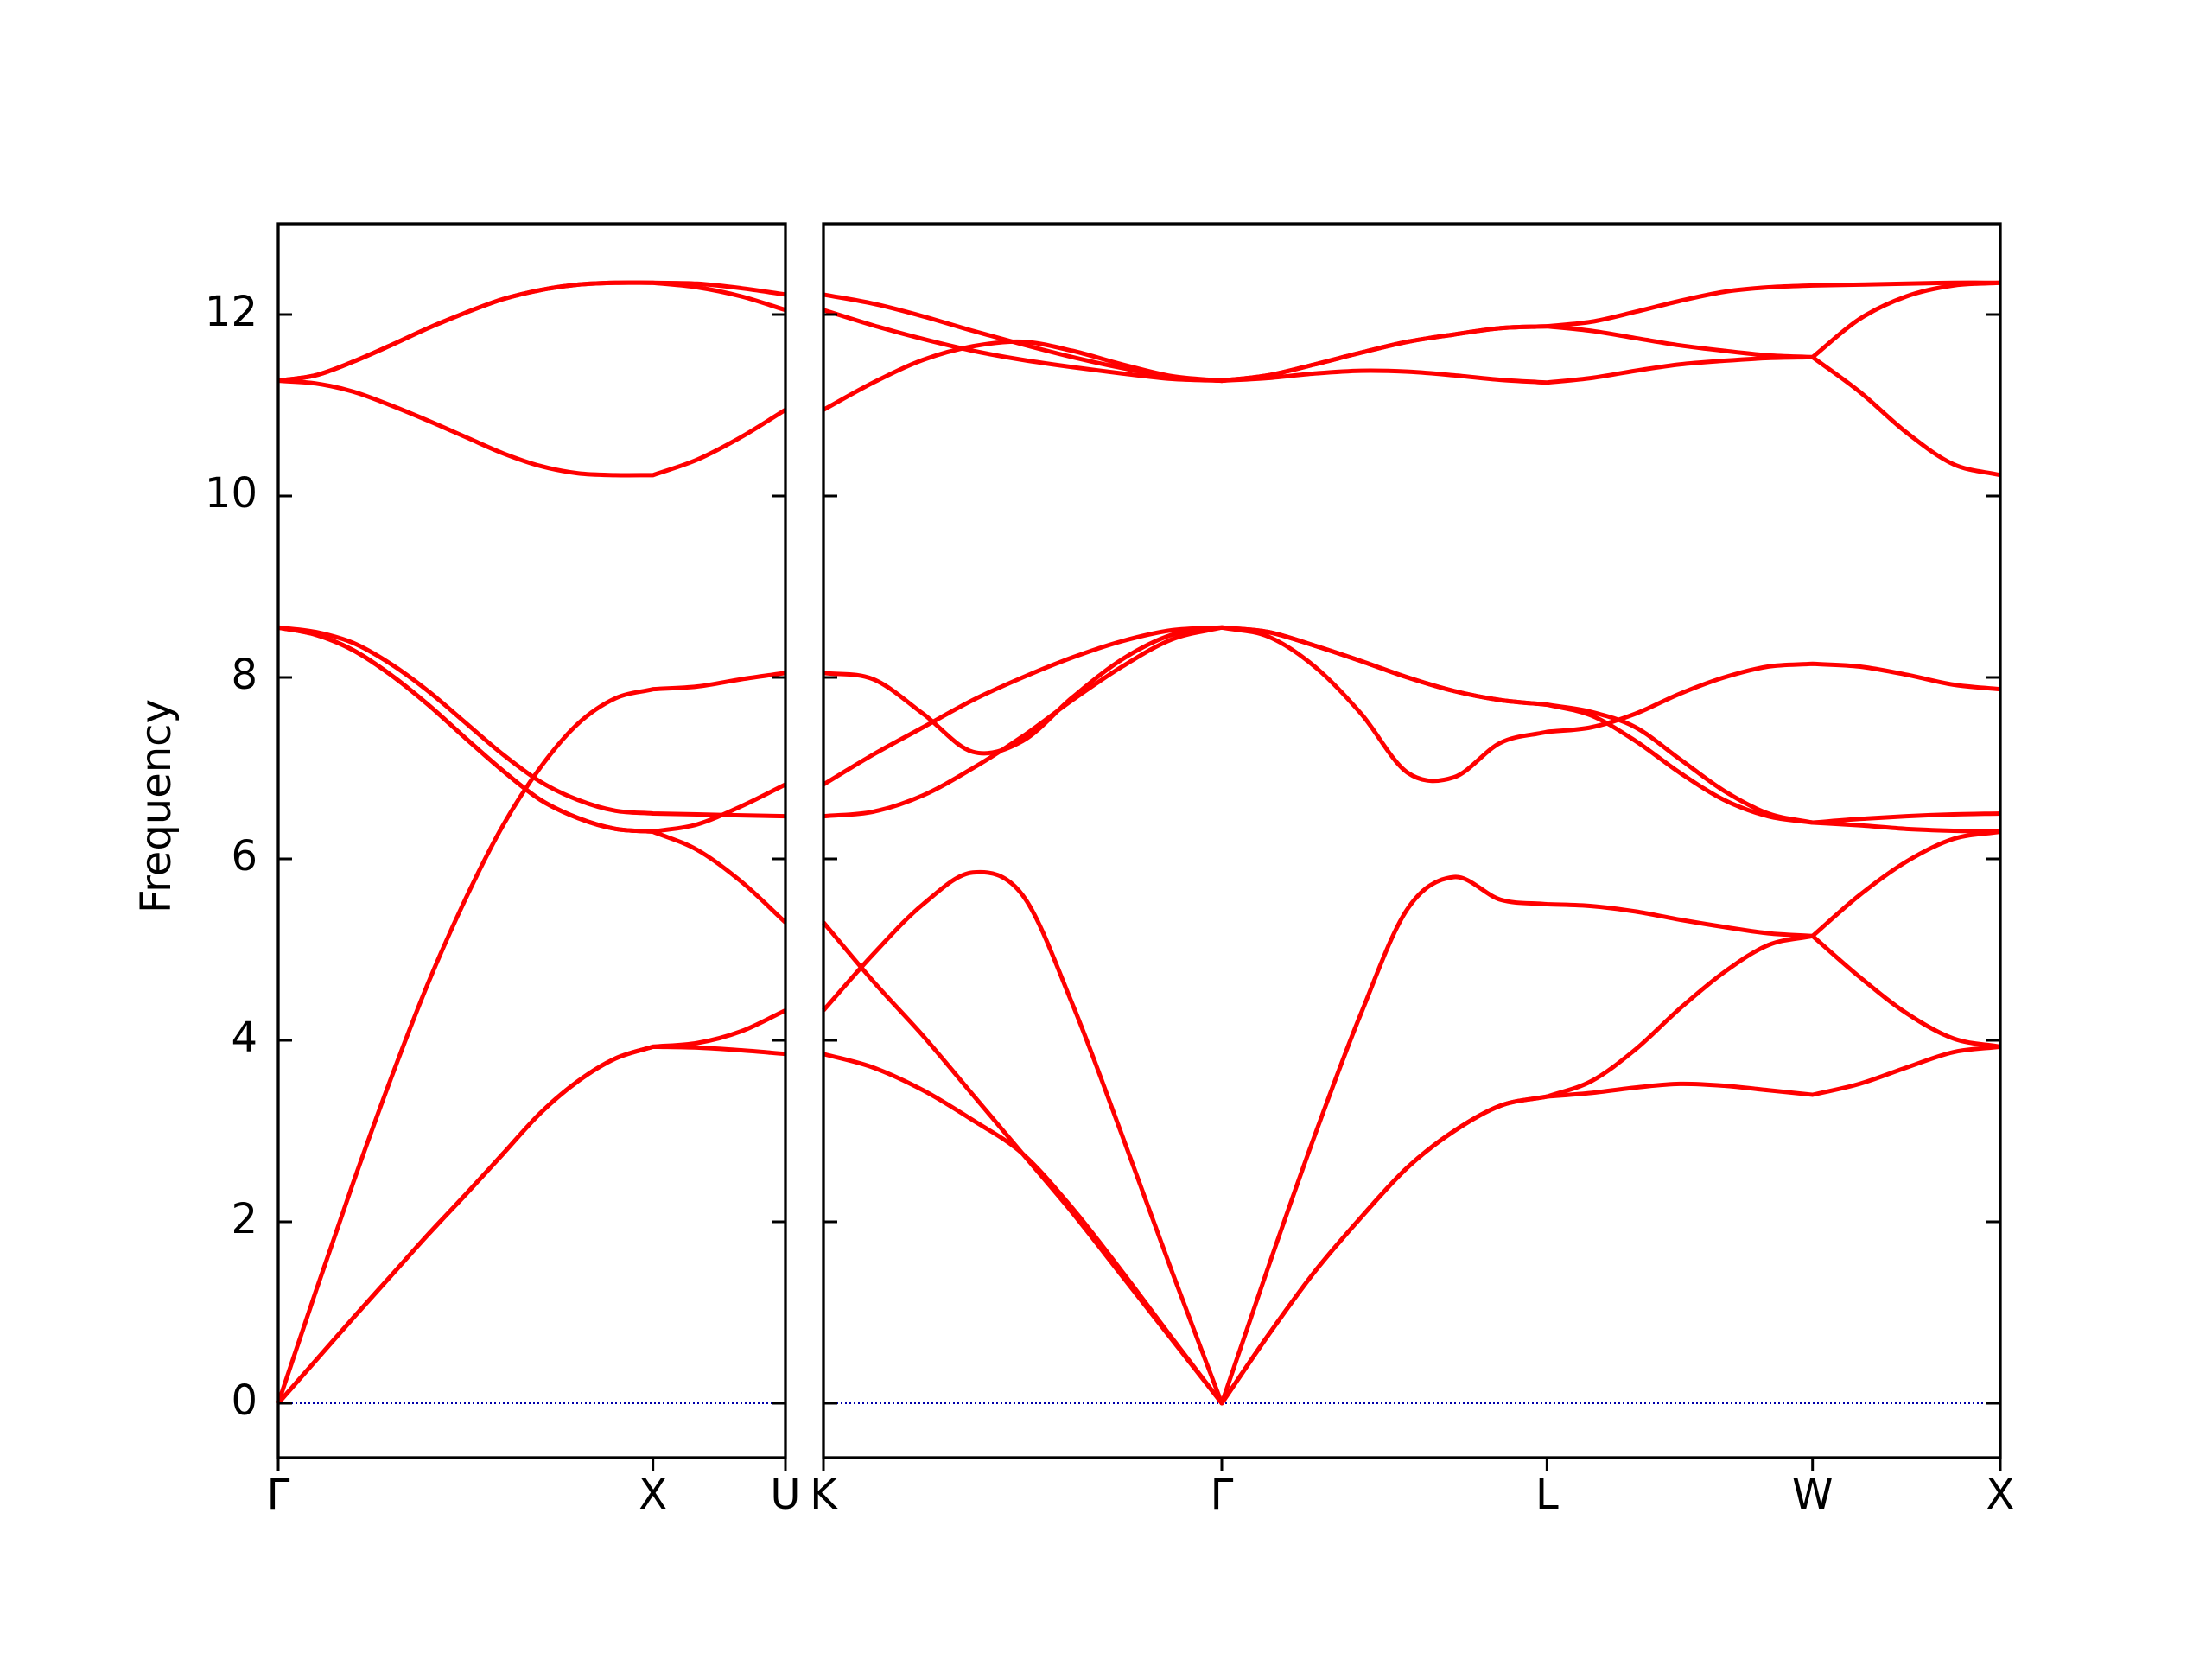 The height and width of the screenshot is (1659, 2212). What do you see at coordinates (244, 1219) in the screenshot?
I see `y-tick-label: 2` at bounding box center [244, 1219].